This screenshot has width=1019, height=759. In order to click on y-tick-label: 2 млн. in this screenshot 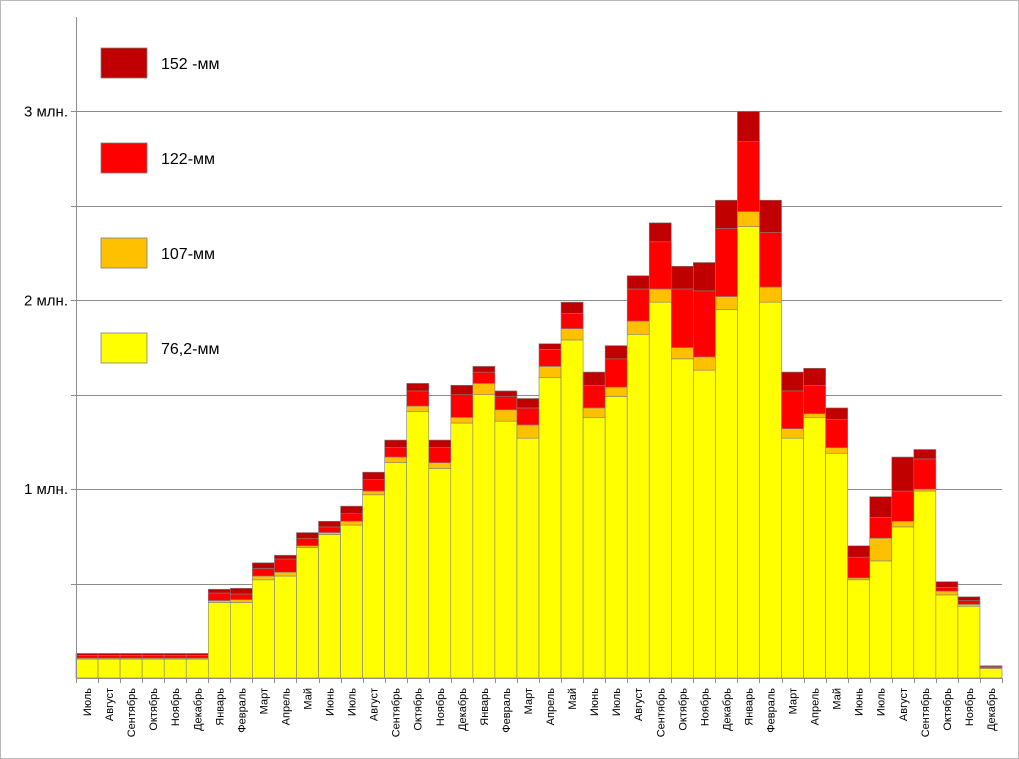, I will do `click(46, 300)`.